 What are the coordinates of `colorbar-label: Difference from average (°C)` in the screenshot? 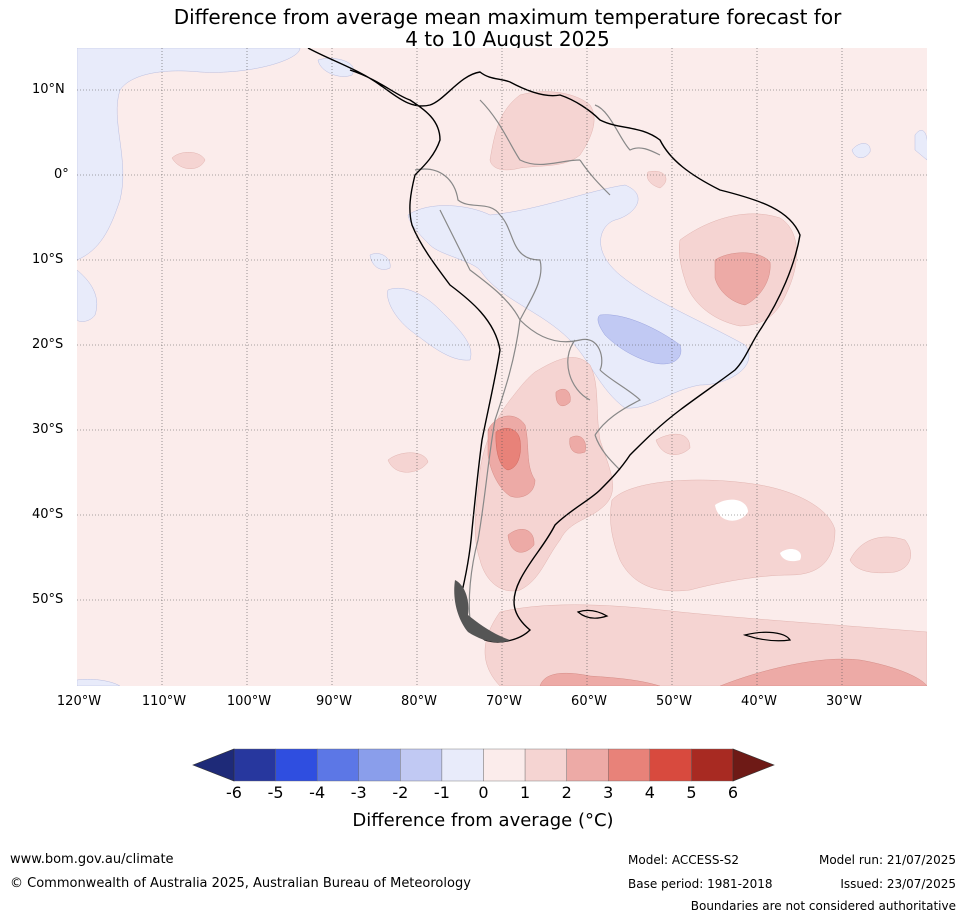 It's located at (483, 820).